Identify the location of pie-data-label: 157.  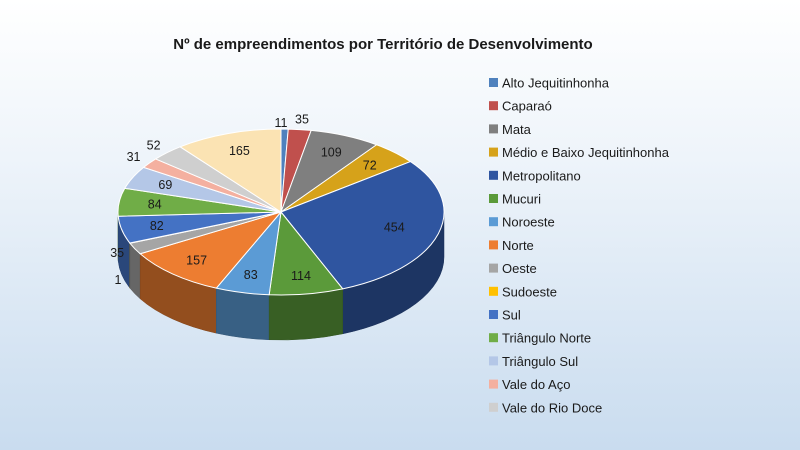
(196, 260).